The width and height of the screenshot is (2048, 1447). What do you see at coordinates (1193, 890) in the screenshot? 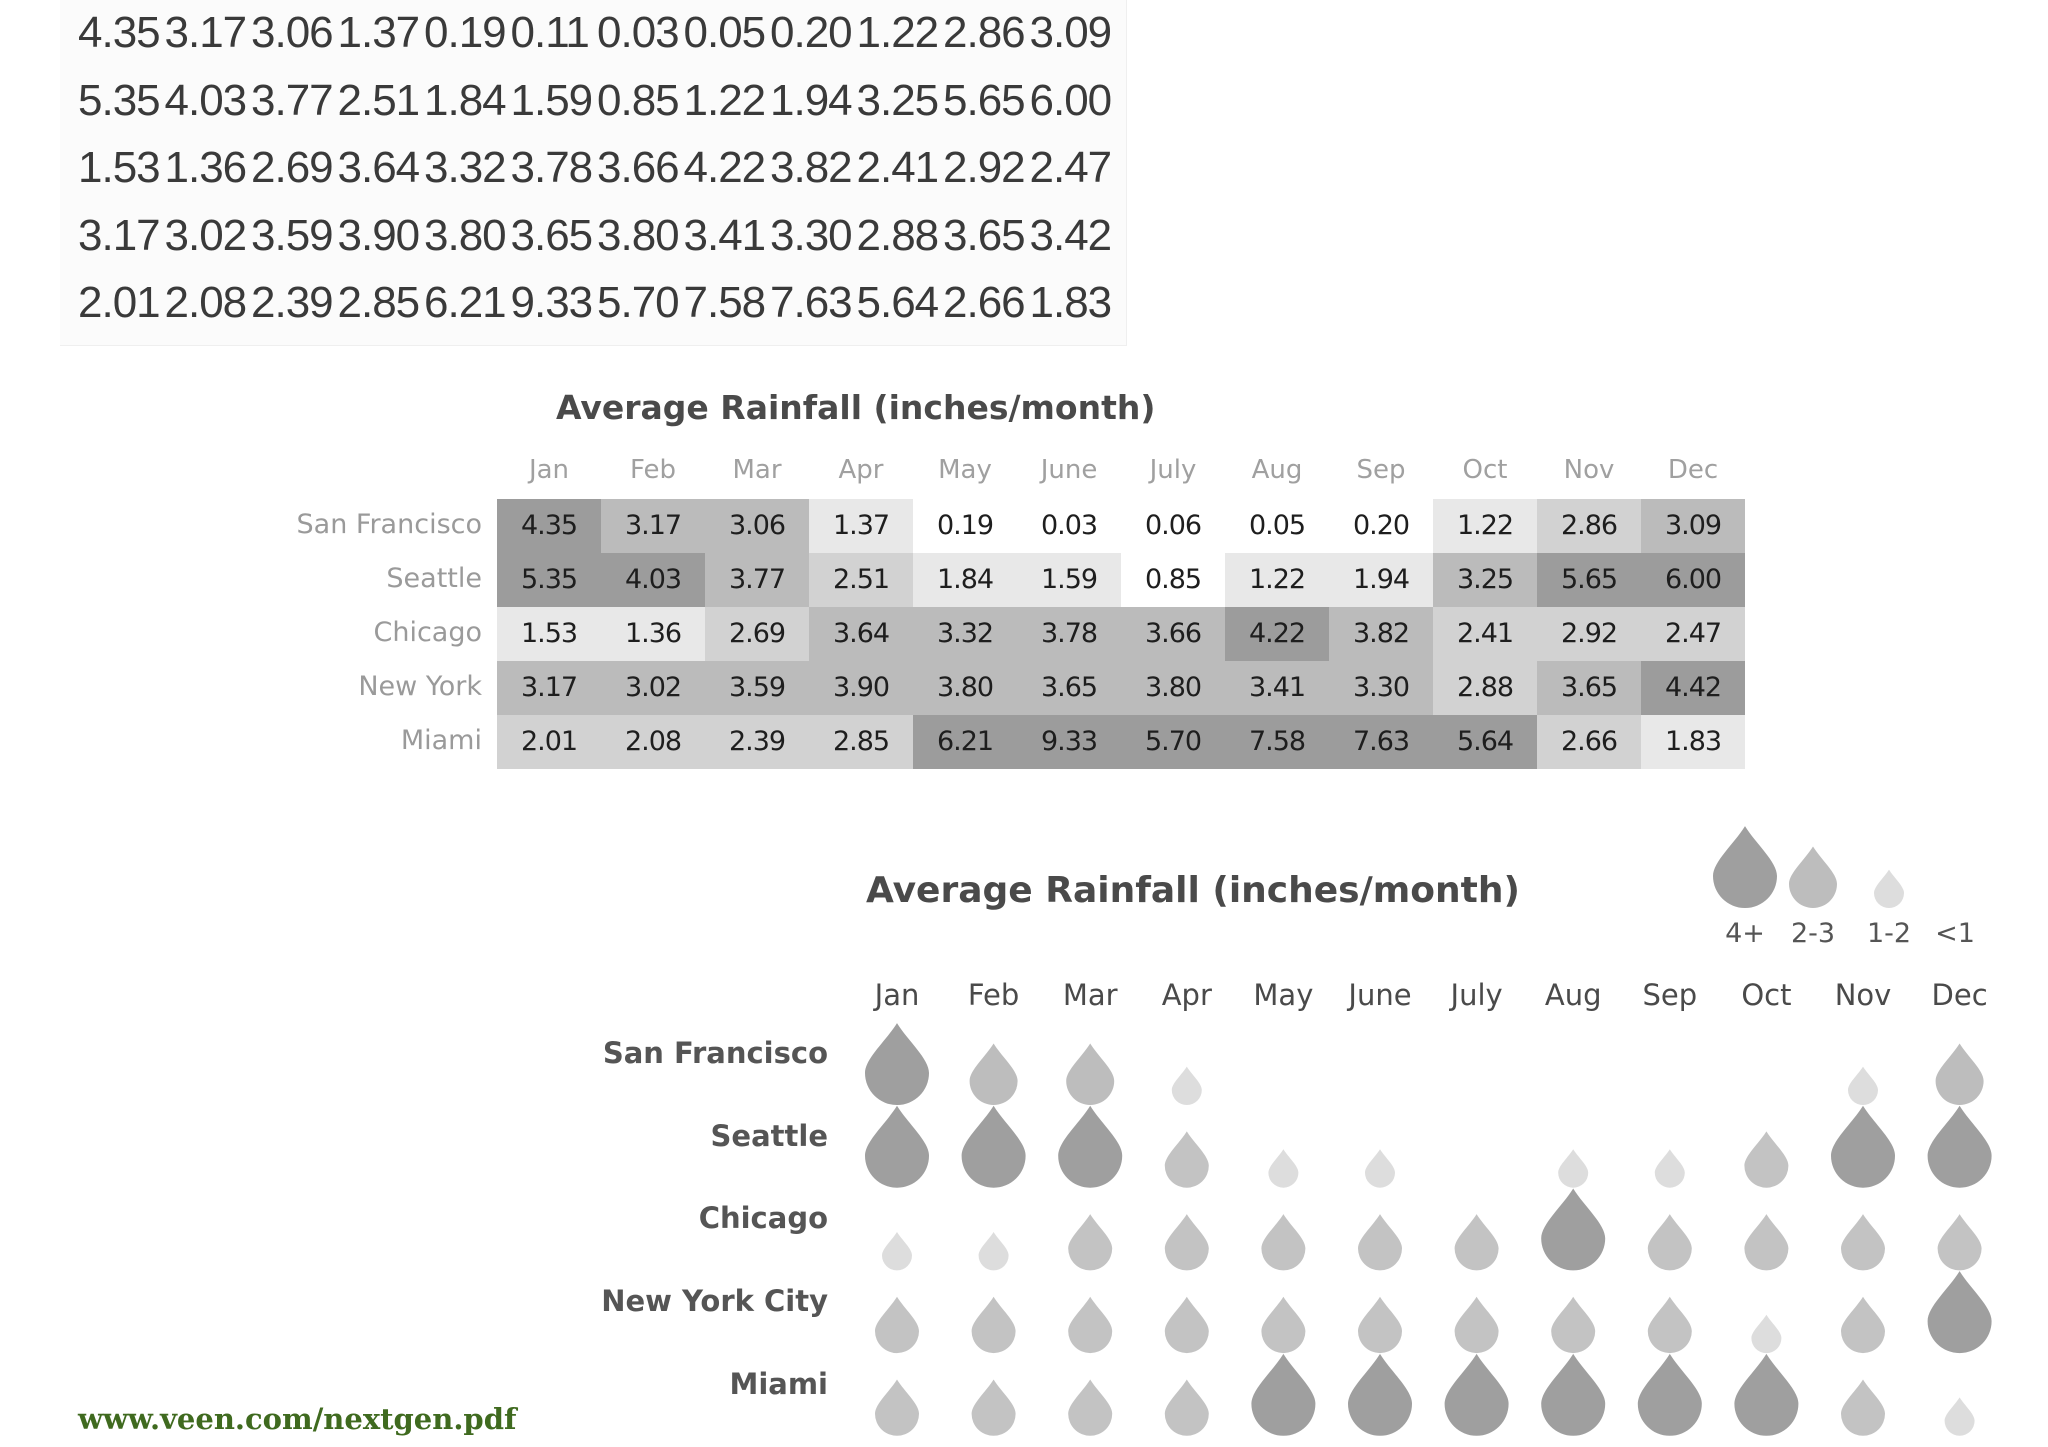
I see `drop-chart-title: Average Rainfall (inches/month)` at bounding box center [1193, 890].